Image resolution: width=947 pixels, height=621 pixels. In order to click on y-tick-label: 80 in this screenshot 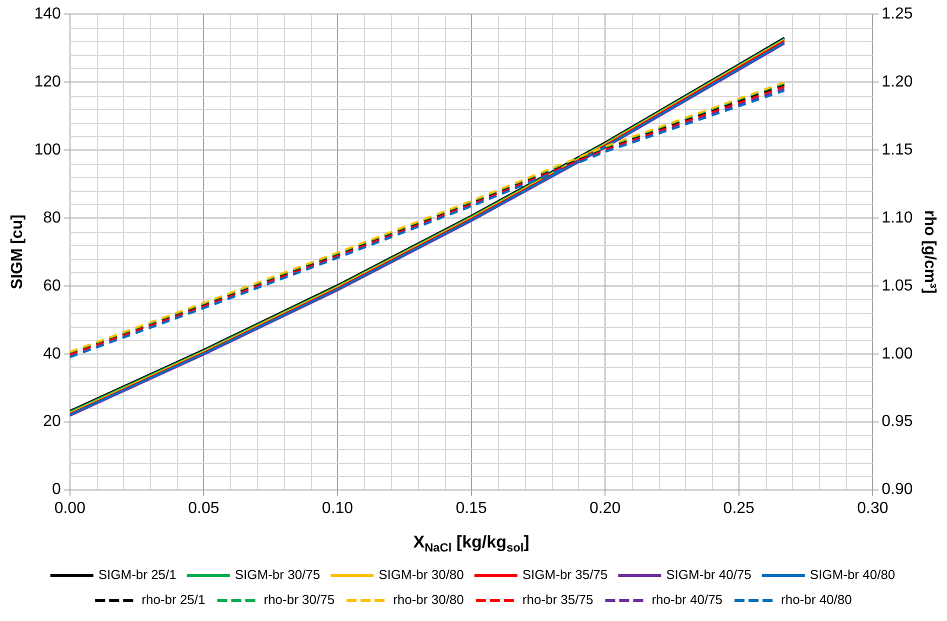, I will do `click(52, 217)`.